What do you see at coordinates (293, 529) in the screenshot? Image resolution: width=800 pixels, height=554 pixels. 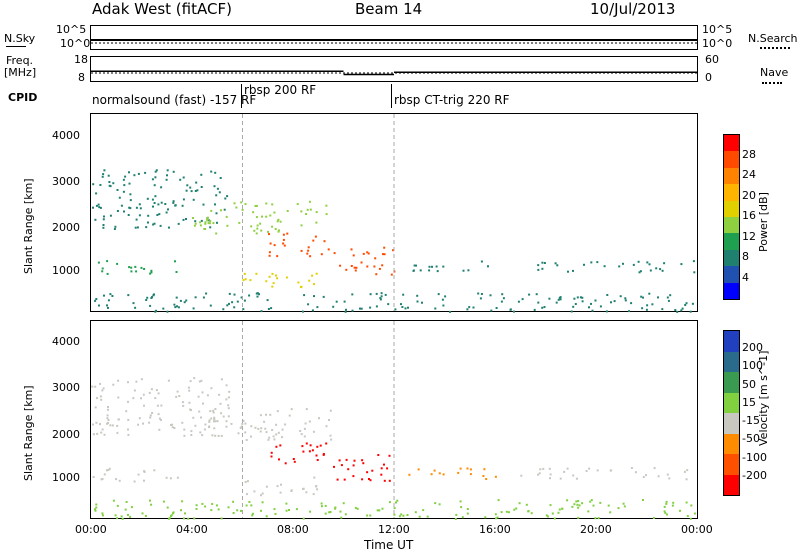 I see `time-tick: 08:00` at bounding box center [293, 529].